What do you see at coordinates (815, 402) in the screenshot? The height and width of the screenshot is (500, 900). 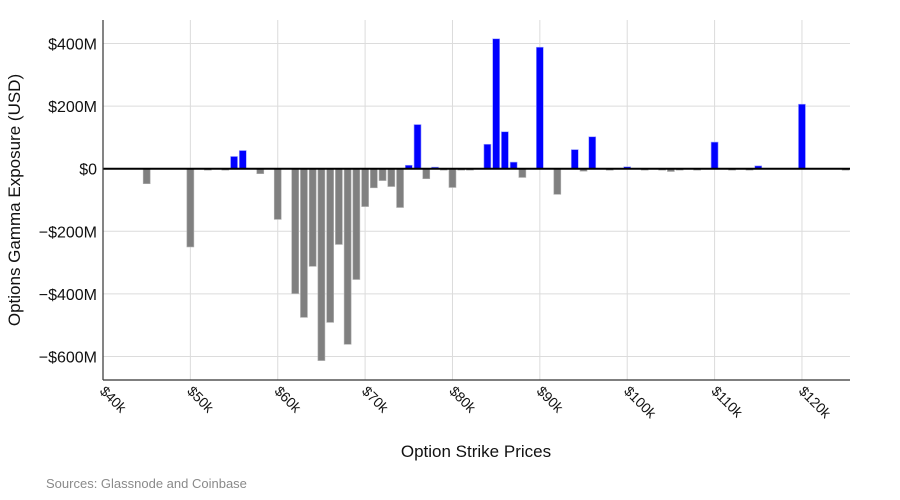 I see `x-tick-label: $120k` at bounding box center [815, 402].